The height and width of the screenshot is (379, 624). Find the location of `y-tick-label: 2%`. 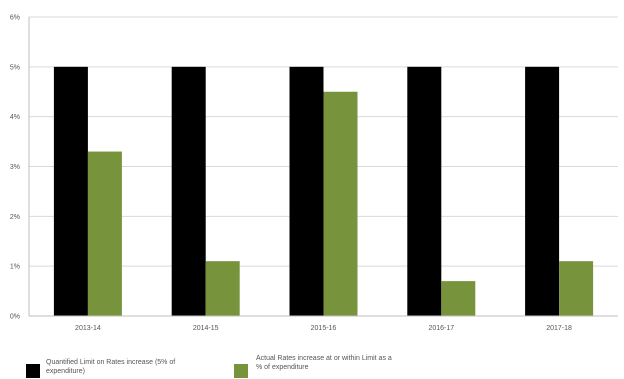

y-tick-label: 2% is located at coordinates (15, 217).